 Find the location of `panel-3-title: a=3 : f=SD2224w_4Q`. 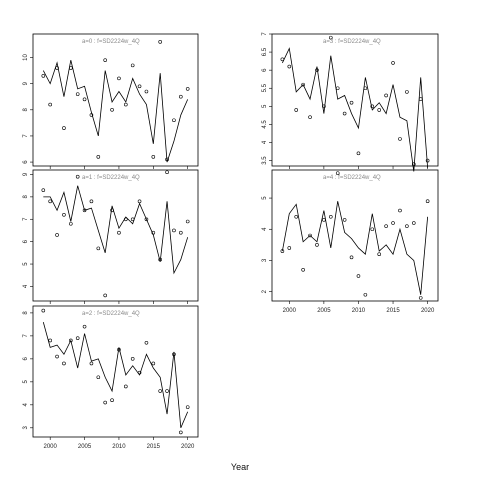

panel-3-title: a=3 : f=SD2224w_4Q is located at coordinates (352, 42).